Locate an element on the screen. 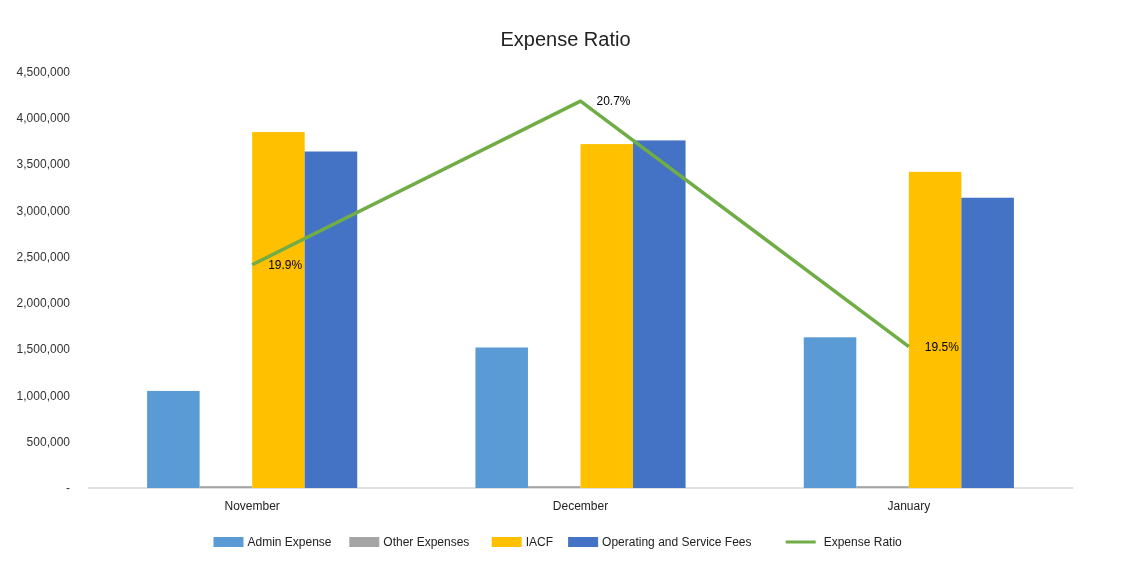 The image size is (1135, 580). x-tick-label: November is located at coordinates (252, 506).